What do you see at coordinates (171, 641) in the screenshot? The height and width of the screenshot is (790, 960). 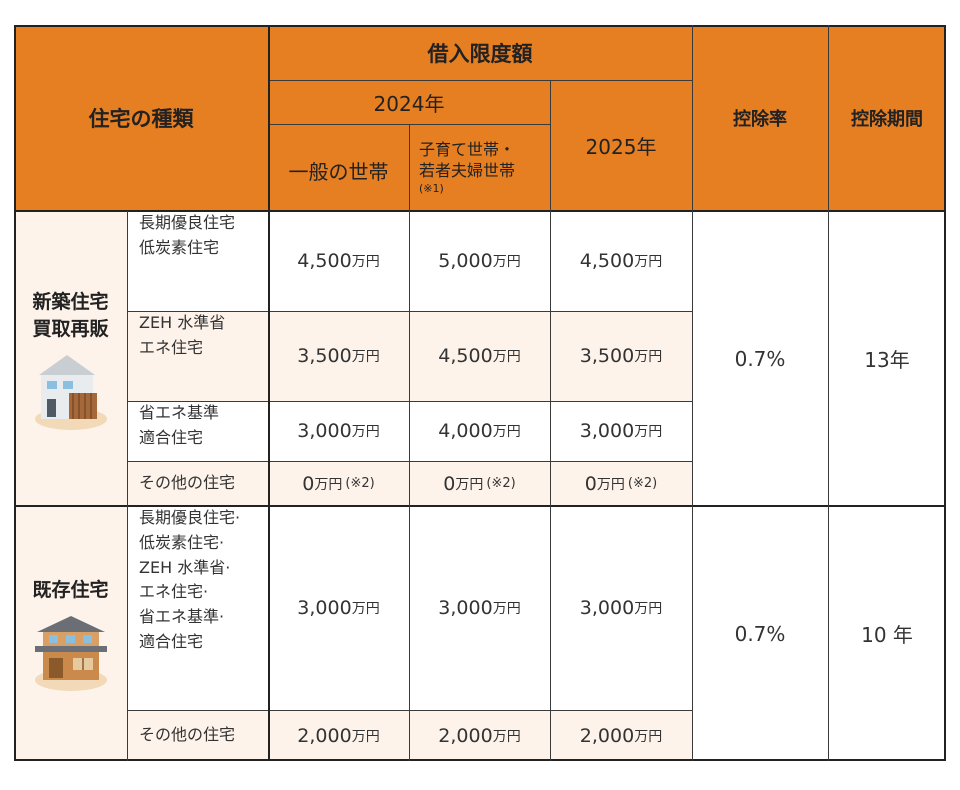 I see `existing-row1-line6: 適合住宅` at bounding box center [171, 641].